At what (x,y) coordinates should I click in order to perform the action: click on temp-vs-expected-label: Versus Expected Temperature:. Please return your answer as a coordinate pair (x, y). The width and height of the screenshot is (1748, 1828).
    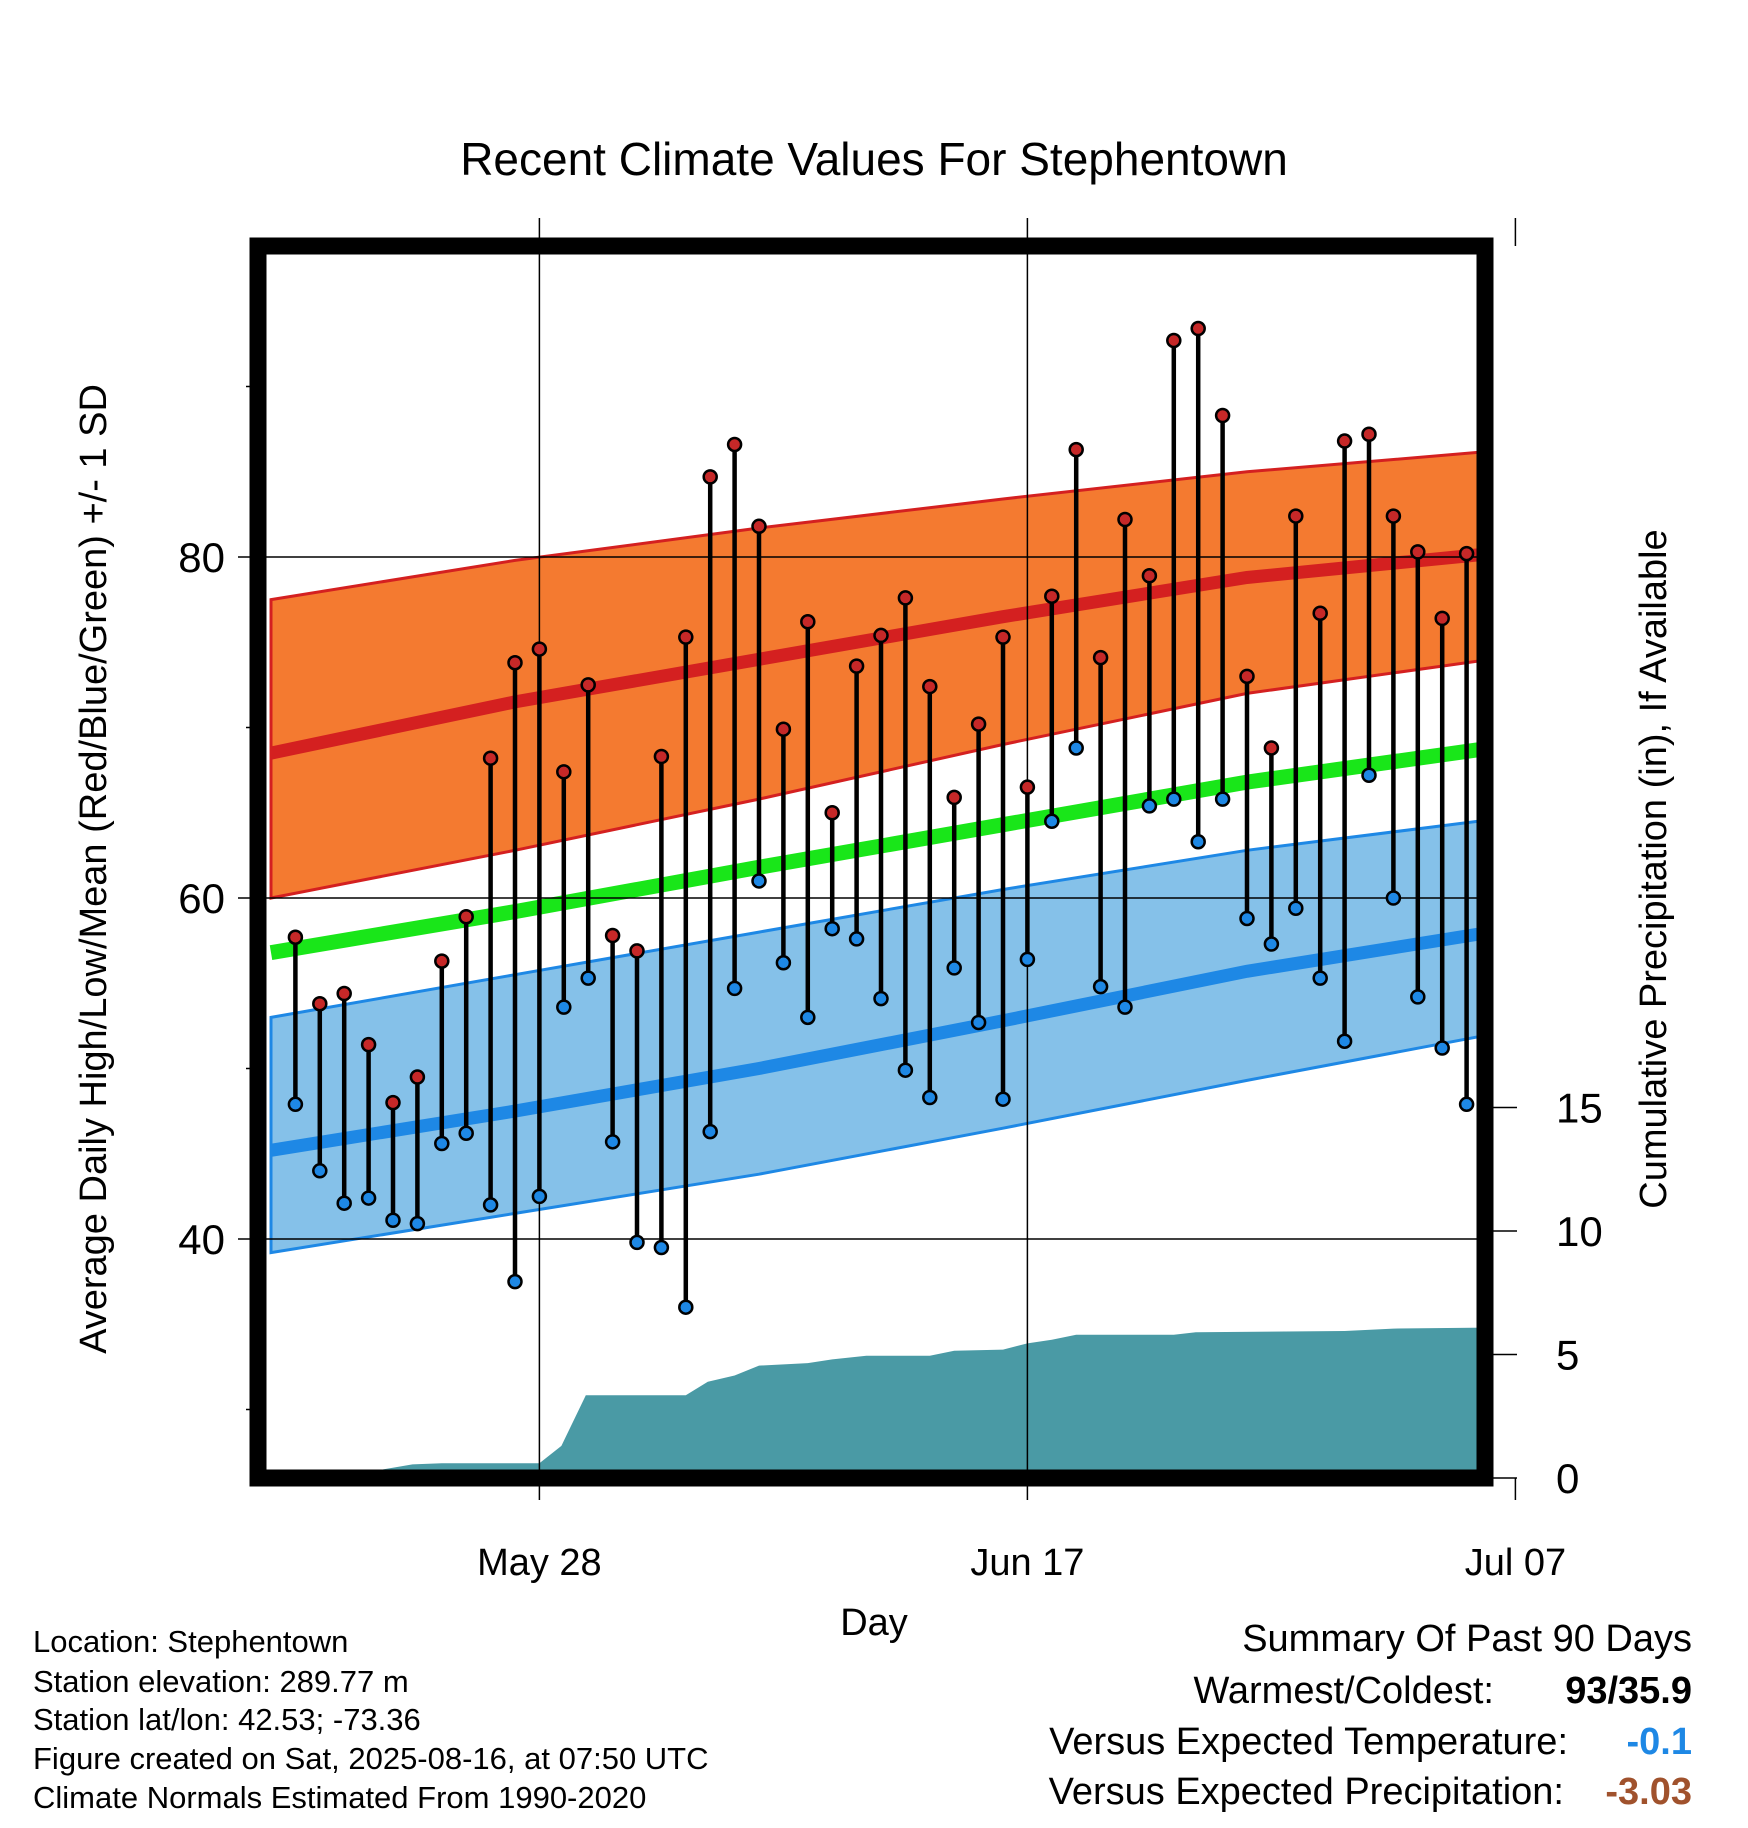
    Looking at the image, I should click on (1308, 1742).